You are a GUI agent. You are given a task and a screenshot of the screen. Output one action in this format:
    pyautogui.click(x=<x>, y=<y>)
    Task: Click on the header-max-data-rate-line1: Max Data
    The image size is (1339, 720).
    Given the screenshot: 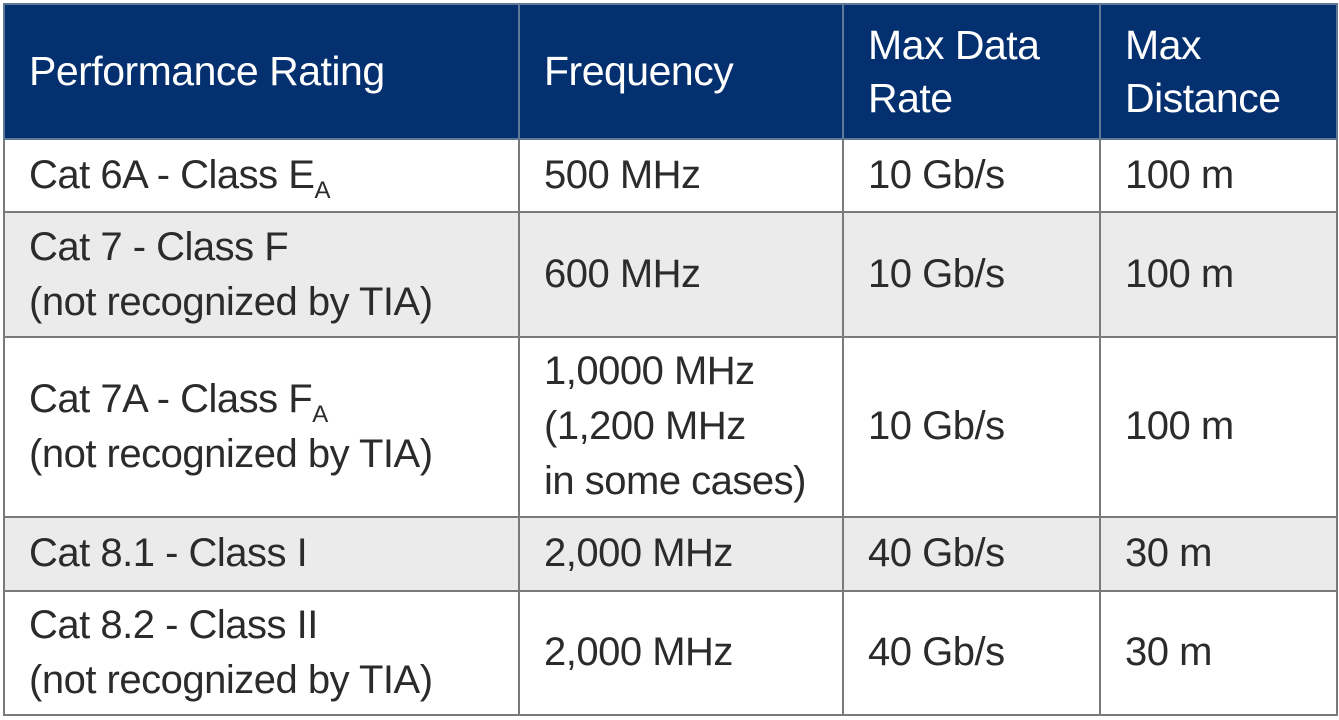 What is the action you would take?
    pyautogui.click(x=954, y=44)
    